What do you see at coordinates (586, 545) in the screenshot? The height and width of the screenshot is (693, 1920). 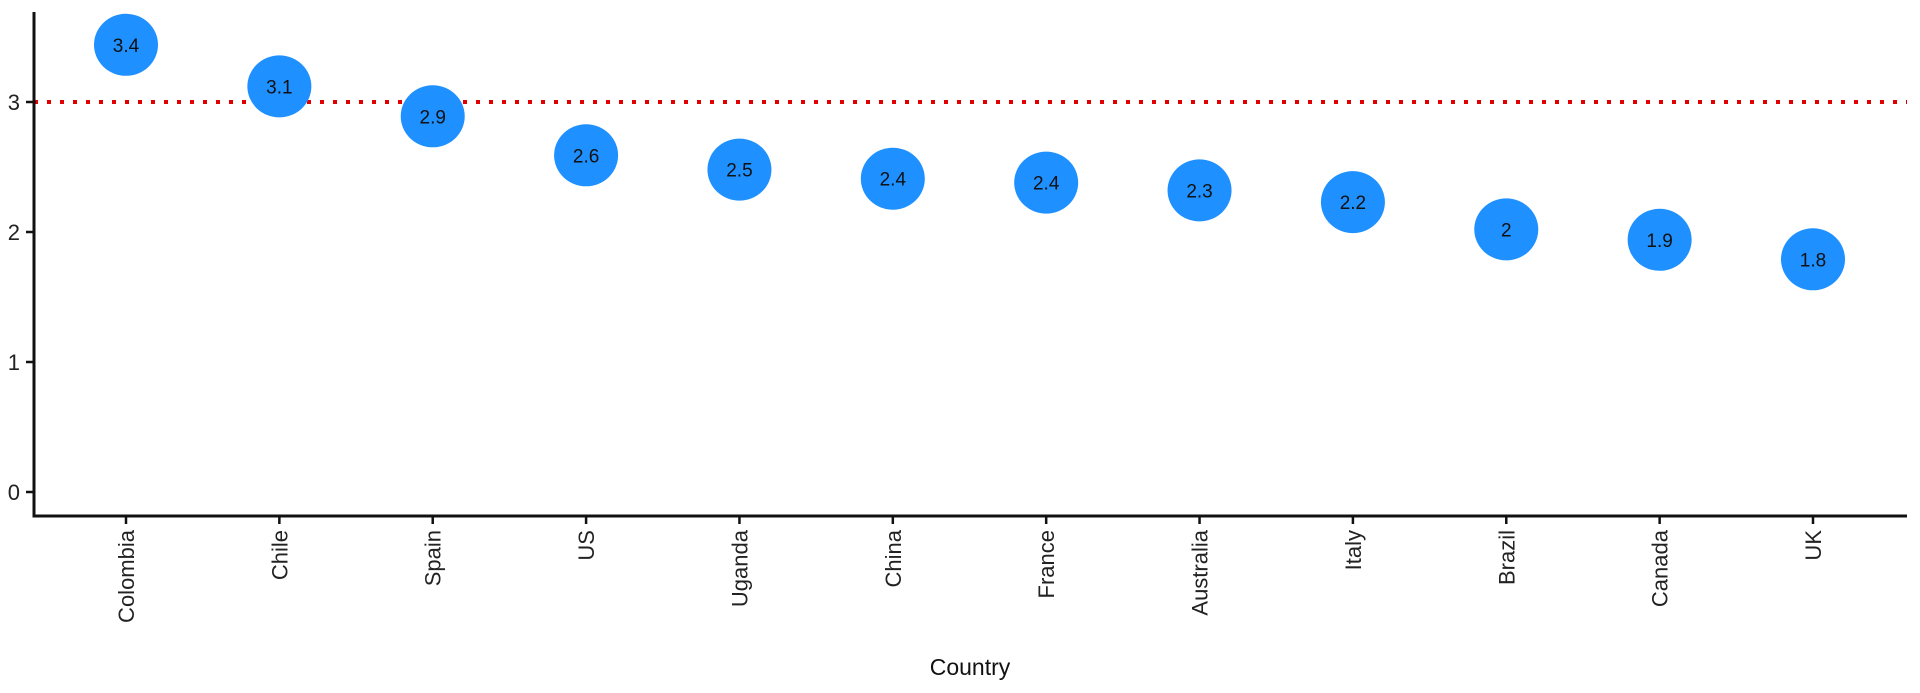 I see `x-tick-label: US` at bounding box center [586, 545].